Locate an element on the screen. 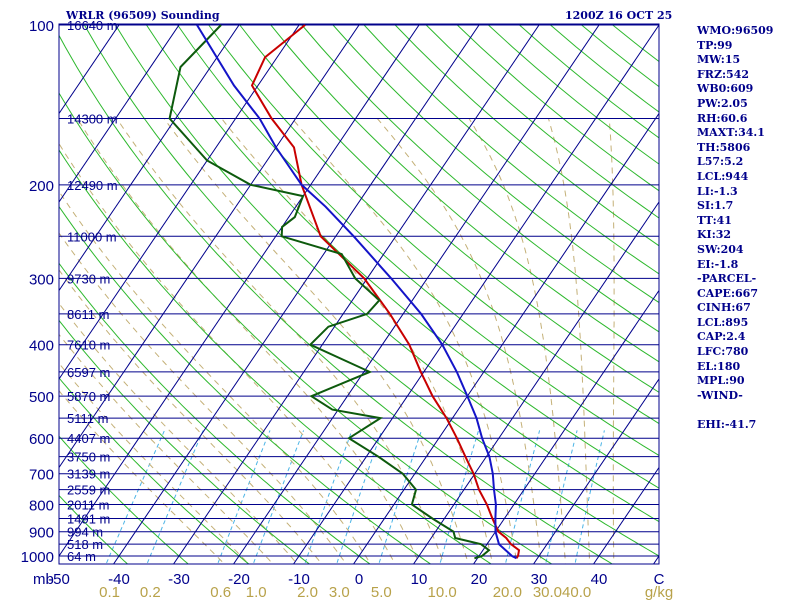  index-item: CAPE:667 is located at coordinates (727, 293).